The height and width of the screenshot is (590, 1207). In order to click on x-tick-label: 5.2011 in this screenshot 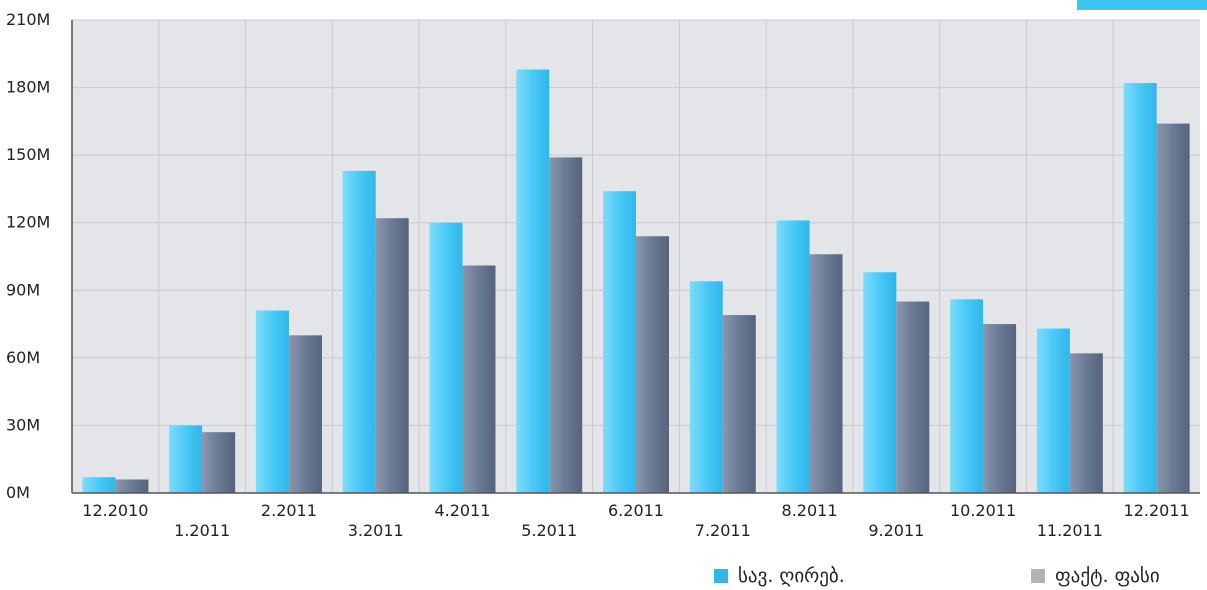, I will do `click(549, 530)`.